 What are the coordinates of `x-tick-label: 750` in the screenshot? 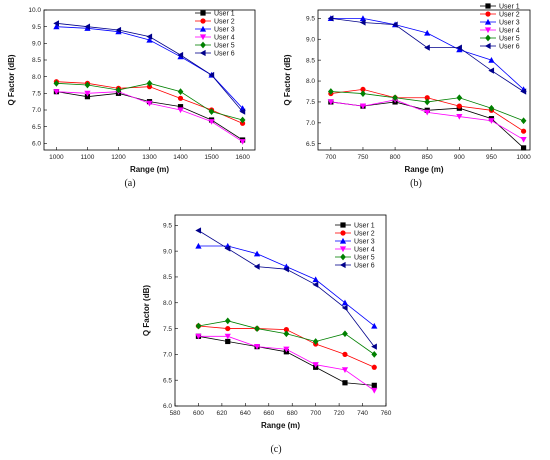 It's located at (363, 157).